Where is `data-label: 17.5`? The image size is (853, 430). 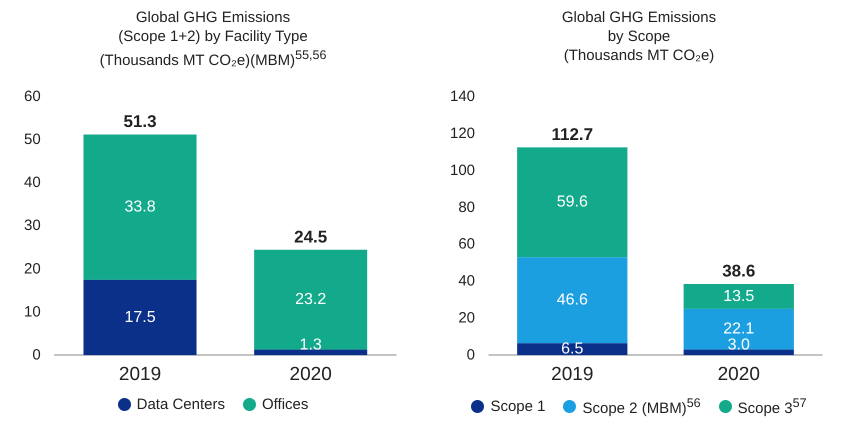
data-label: 17.5 is located at coordinates (140, 317).